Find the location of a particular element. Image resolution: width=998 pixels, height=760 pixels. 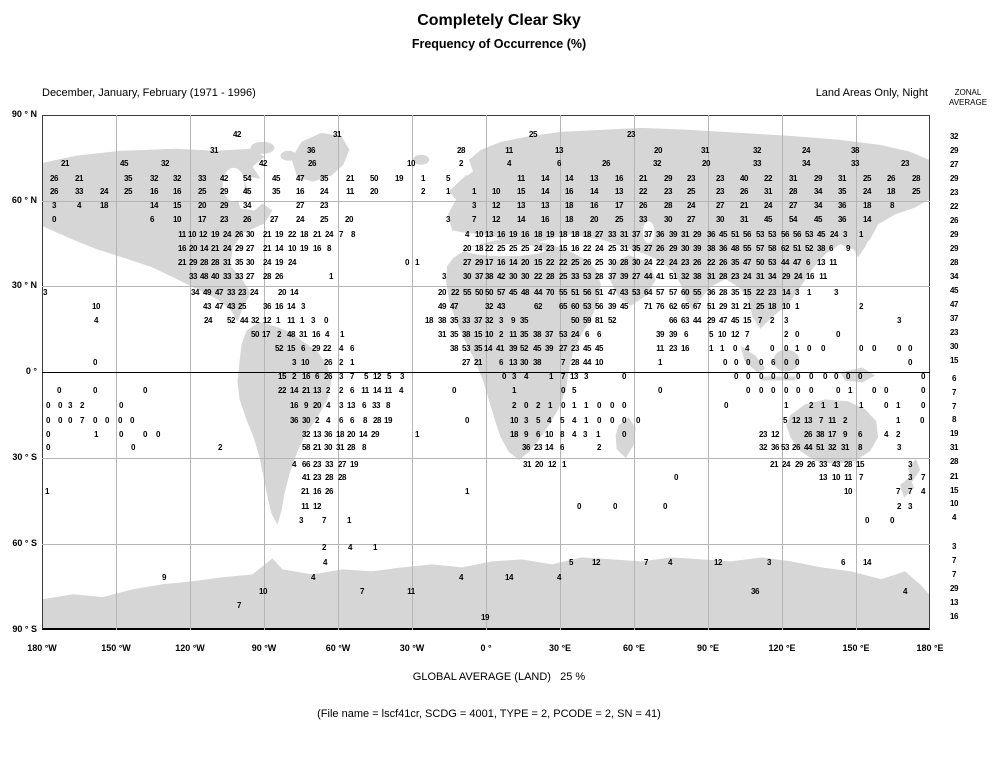

grid-value: 62 is located at coordinates (785, 248).